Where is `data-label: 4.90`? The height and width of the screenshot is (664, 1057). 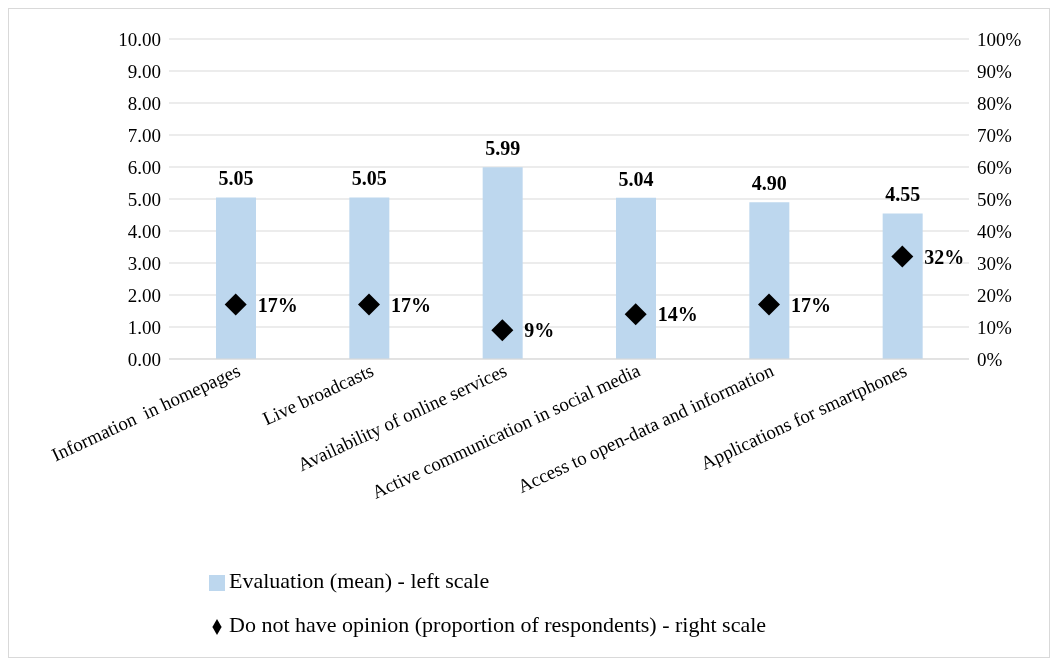
data-label: 4.90 is located at coordinates (769, 183).